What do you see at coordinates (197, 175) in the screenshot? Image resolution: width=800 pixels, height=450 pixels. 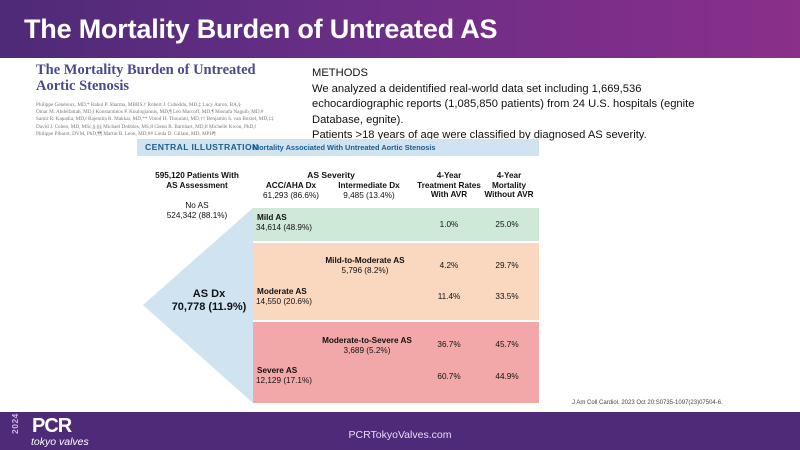 I see `total-line-1: 595,120 Patients With` at bounding box center [197, 175].